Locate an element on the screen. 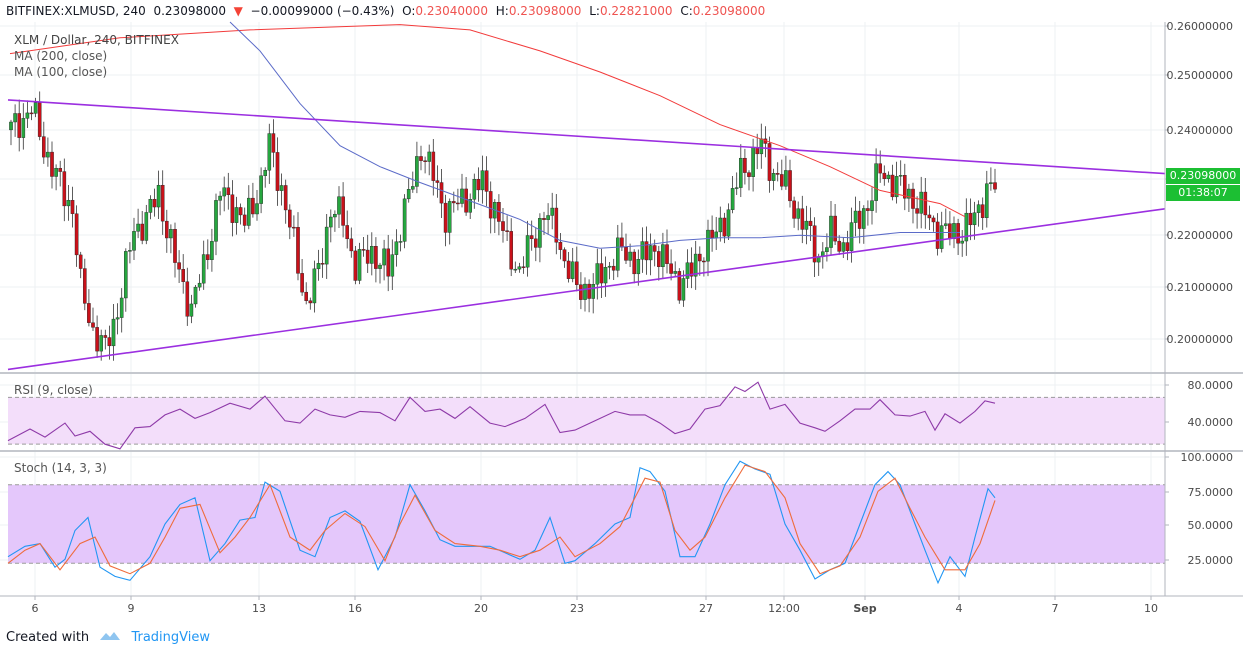 The height and width of the screenshot is (657, 1243). y-tick-label: 0.21000000 is located at coordinates (1200, 287).